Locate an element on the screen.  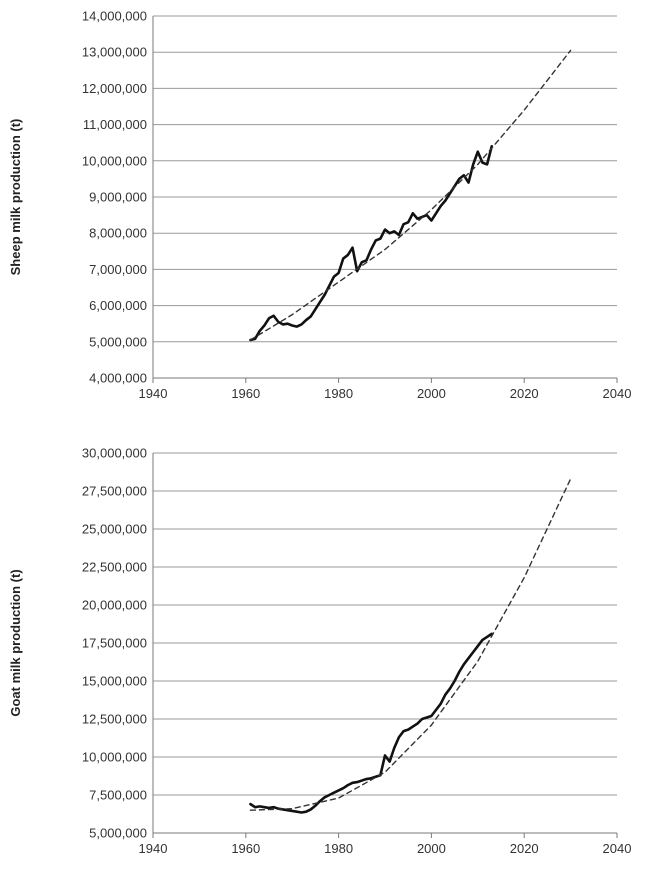
y-tick-label: 12,500,000 is located at coordinates (114, 719).